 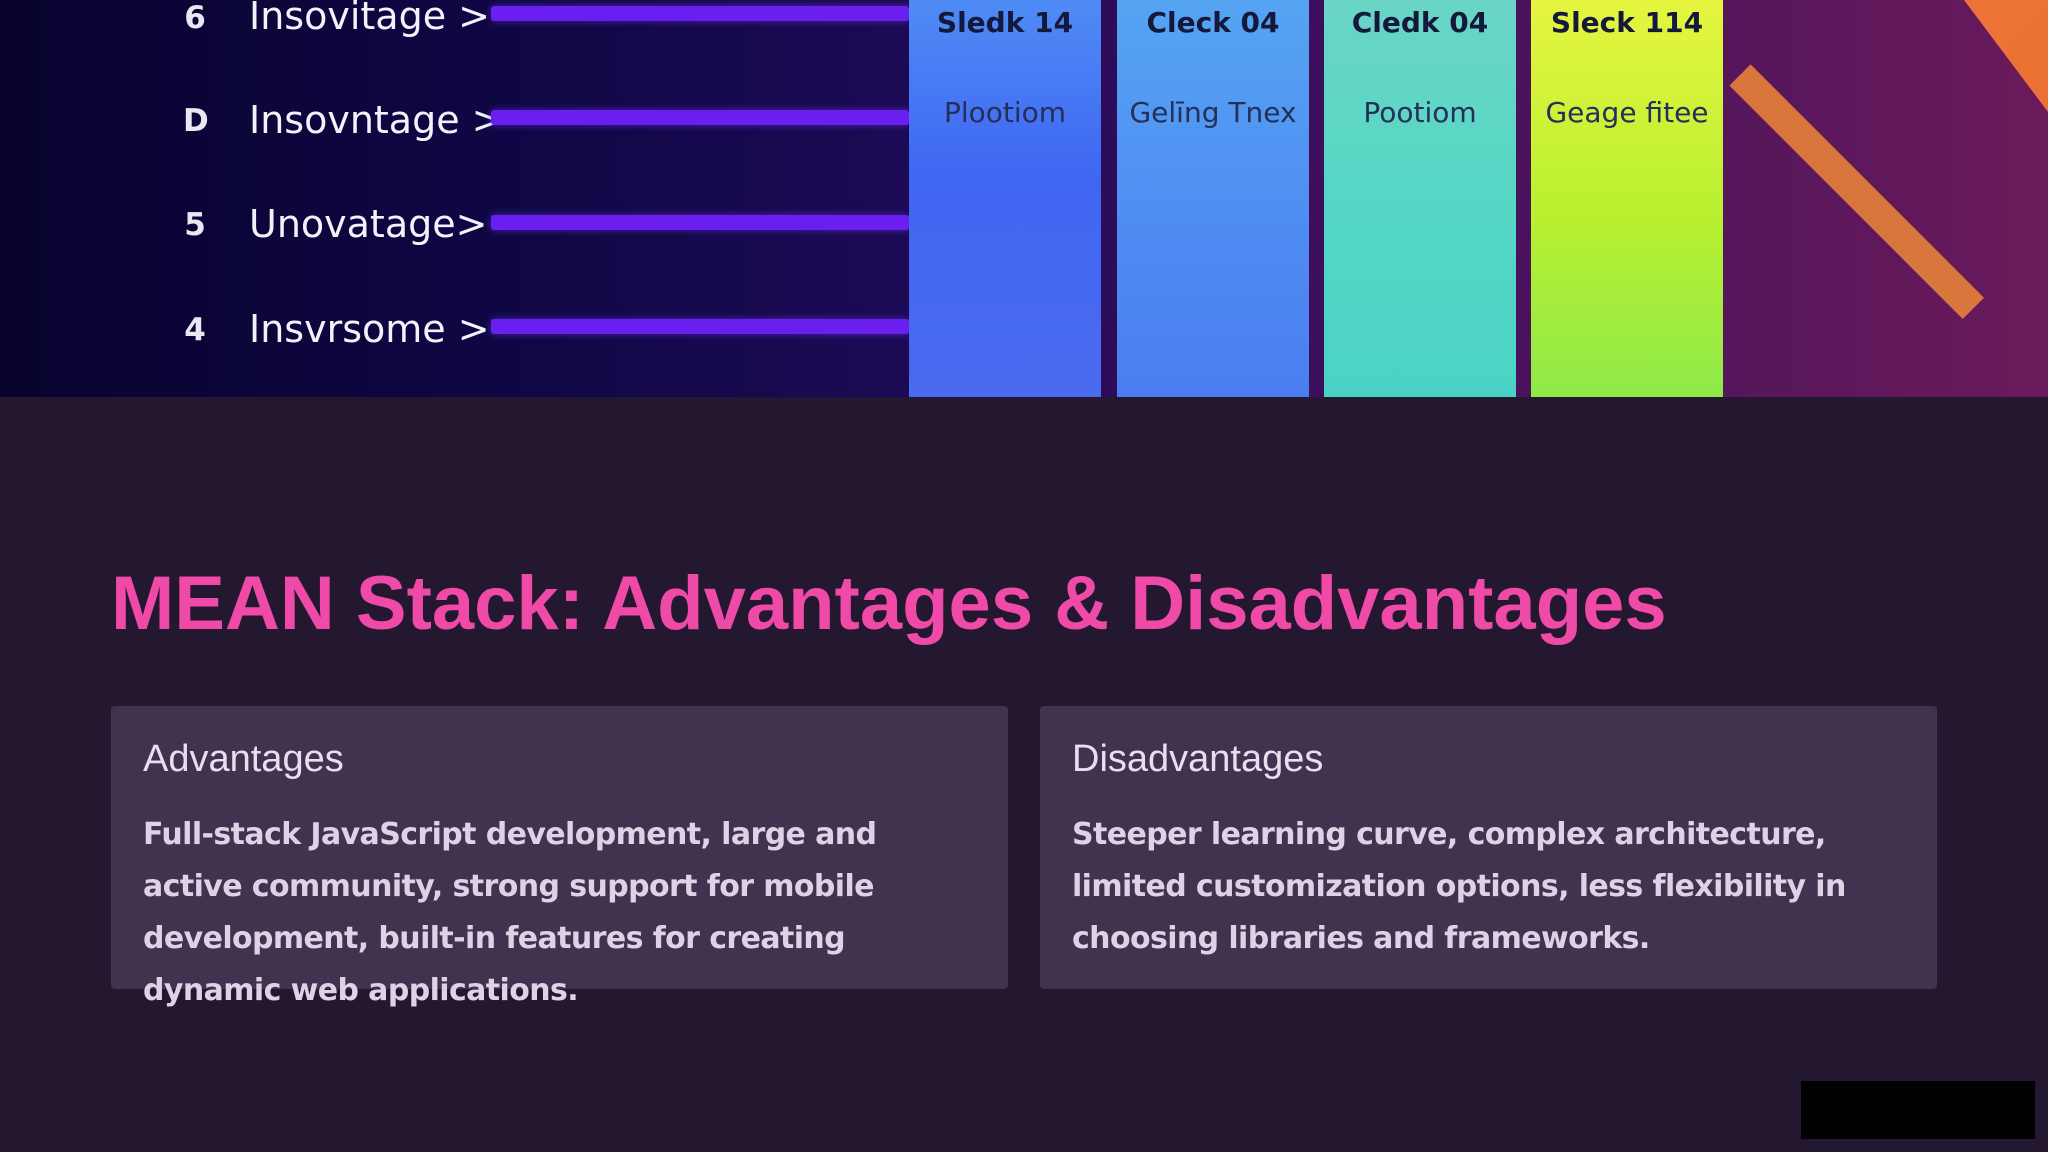 What do you see at coordinates (368, 224) in the screenshot?
I see `hero-row-label: Unovatage>` at bounding box center [368, 224].